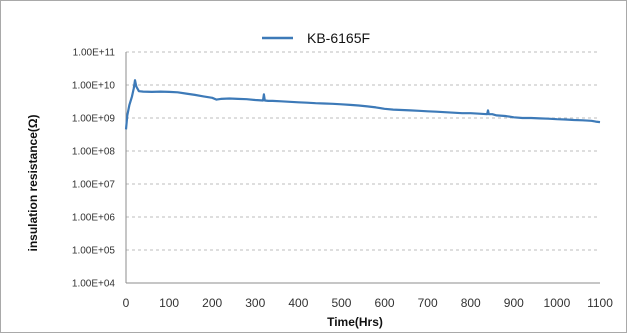  I want to click on x-tick-label: 900, so click(514, 303).